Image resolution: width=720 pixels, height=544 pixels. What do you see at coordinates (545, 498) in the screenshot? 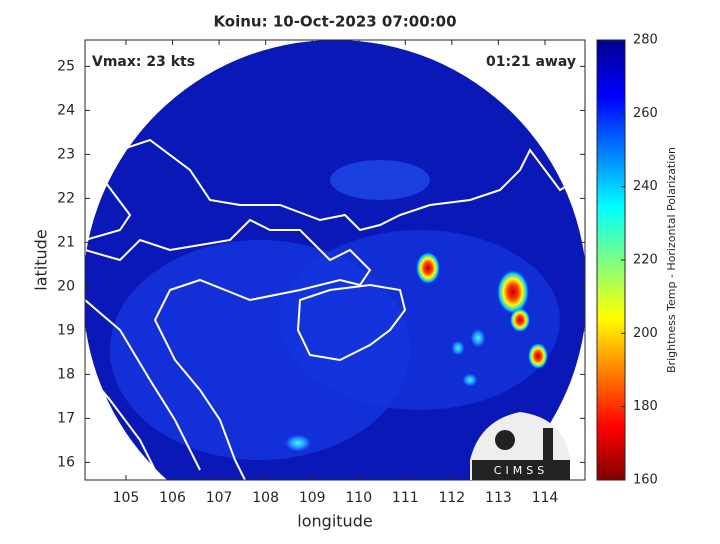
I see `x-tick-label: 114` at bounding box center [545, 498].